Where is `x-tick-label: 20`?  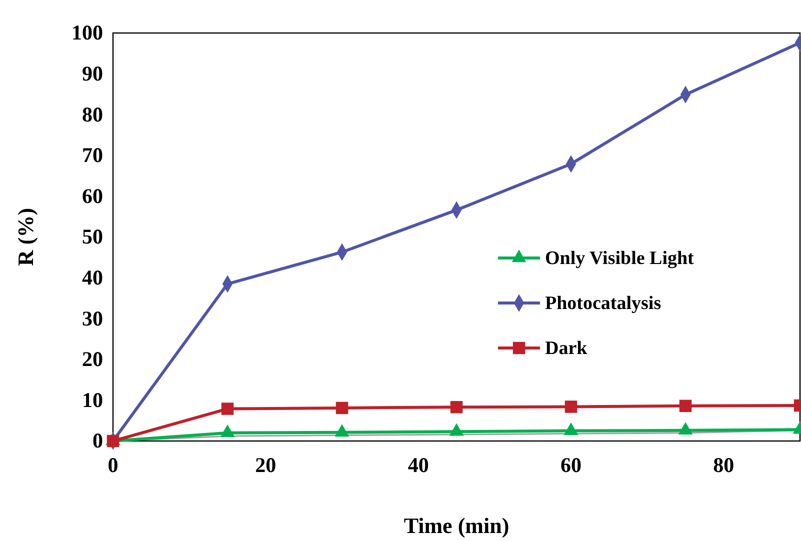 x-tick-label: 20 is located at coordinates (265, 464).